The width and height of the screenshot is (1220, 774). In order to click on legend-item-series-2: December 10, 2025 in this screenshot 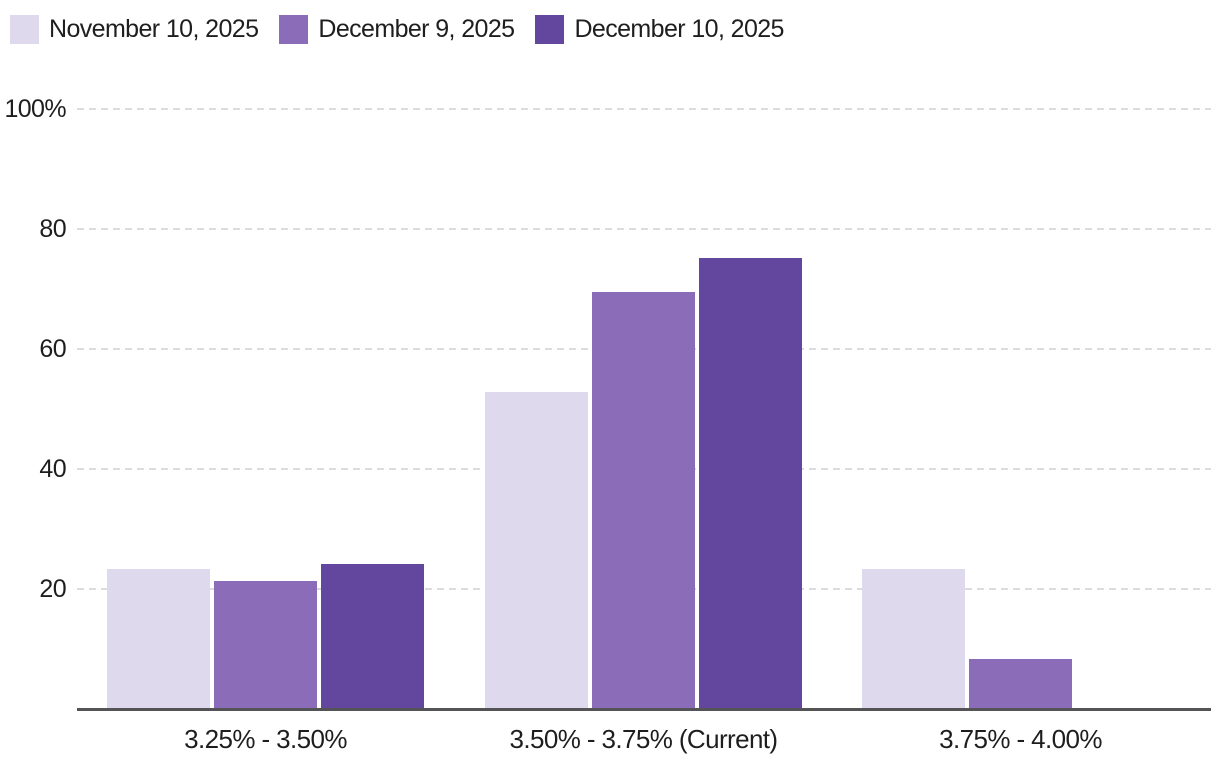, I will do `click(659, 29)`.